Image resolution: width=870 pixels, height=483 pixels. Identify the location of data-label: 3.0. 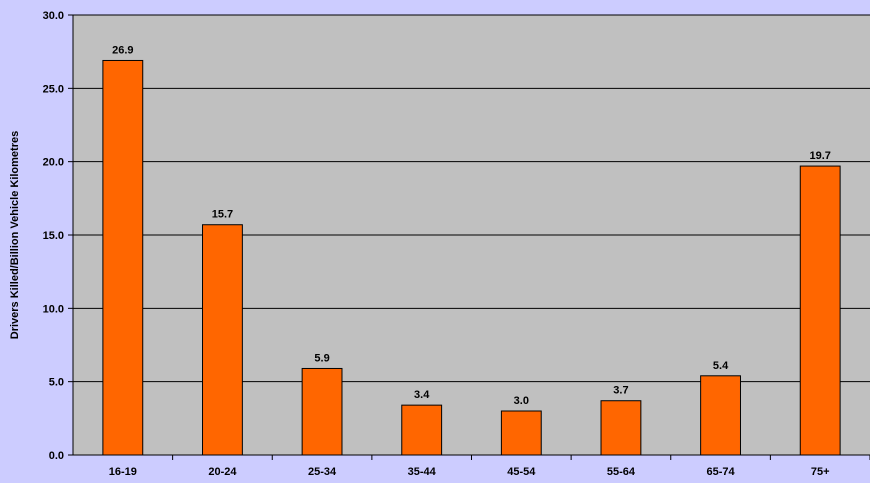
(521, 401).